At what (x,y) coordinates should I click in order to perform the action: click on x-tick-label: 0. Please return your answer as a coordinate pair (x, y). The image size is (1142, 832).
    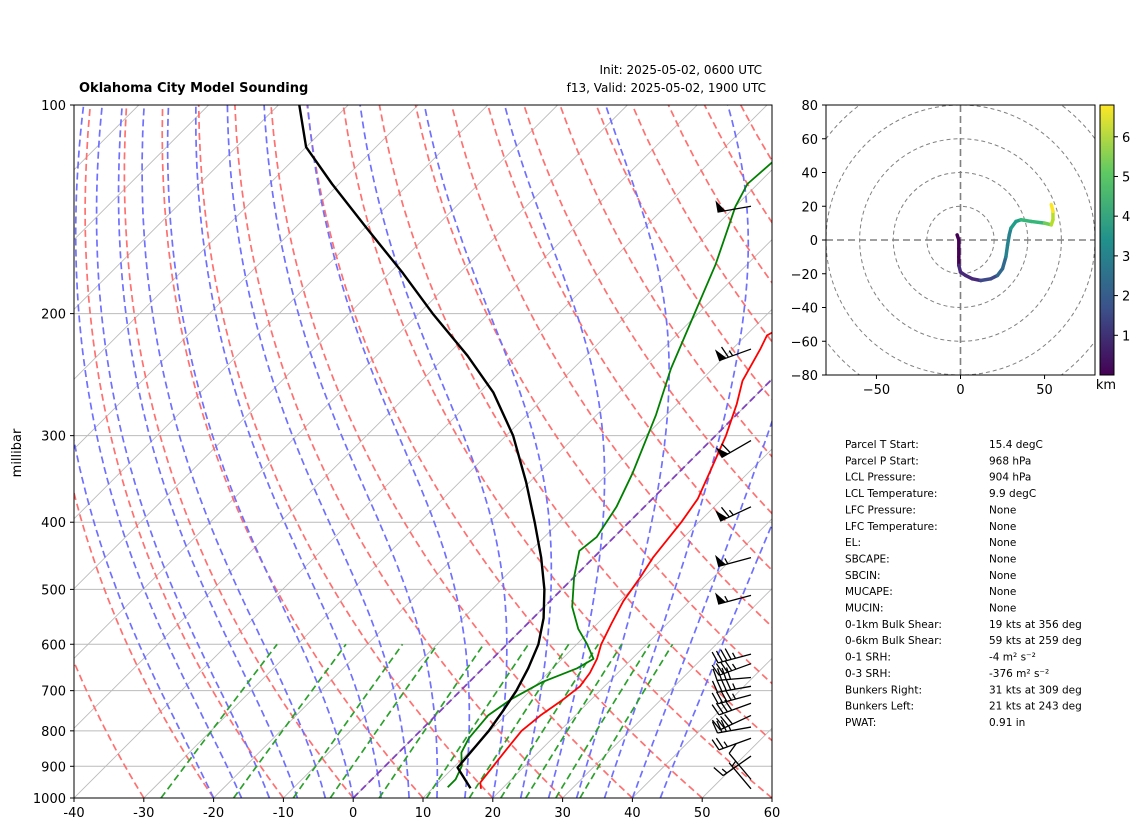
    Looking at the image, I should click on (353, 813).